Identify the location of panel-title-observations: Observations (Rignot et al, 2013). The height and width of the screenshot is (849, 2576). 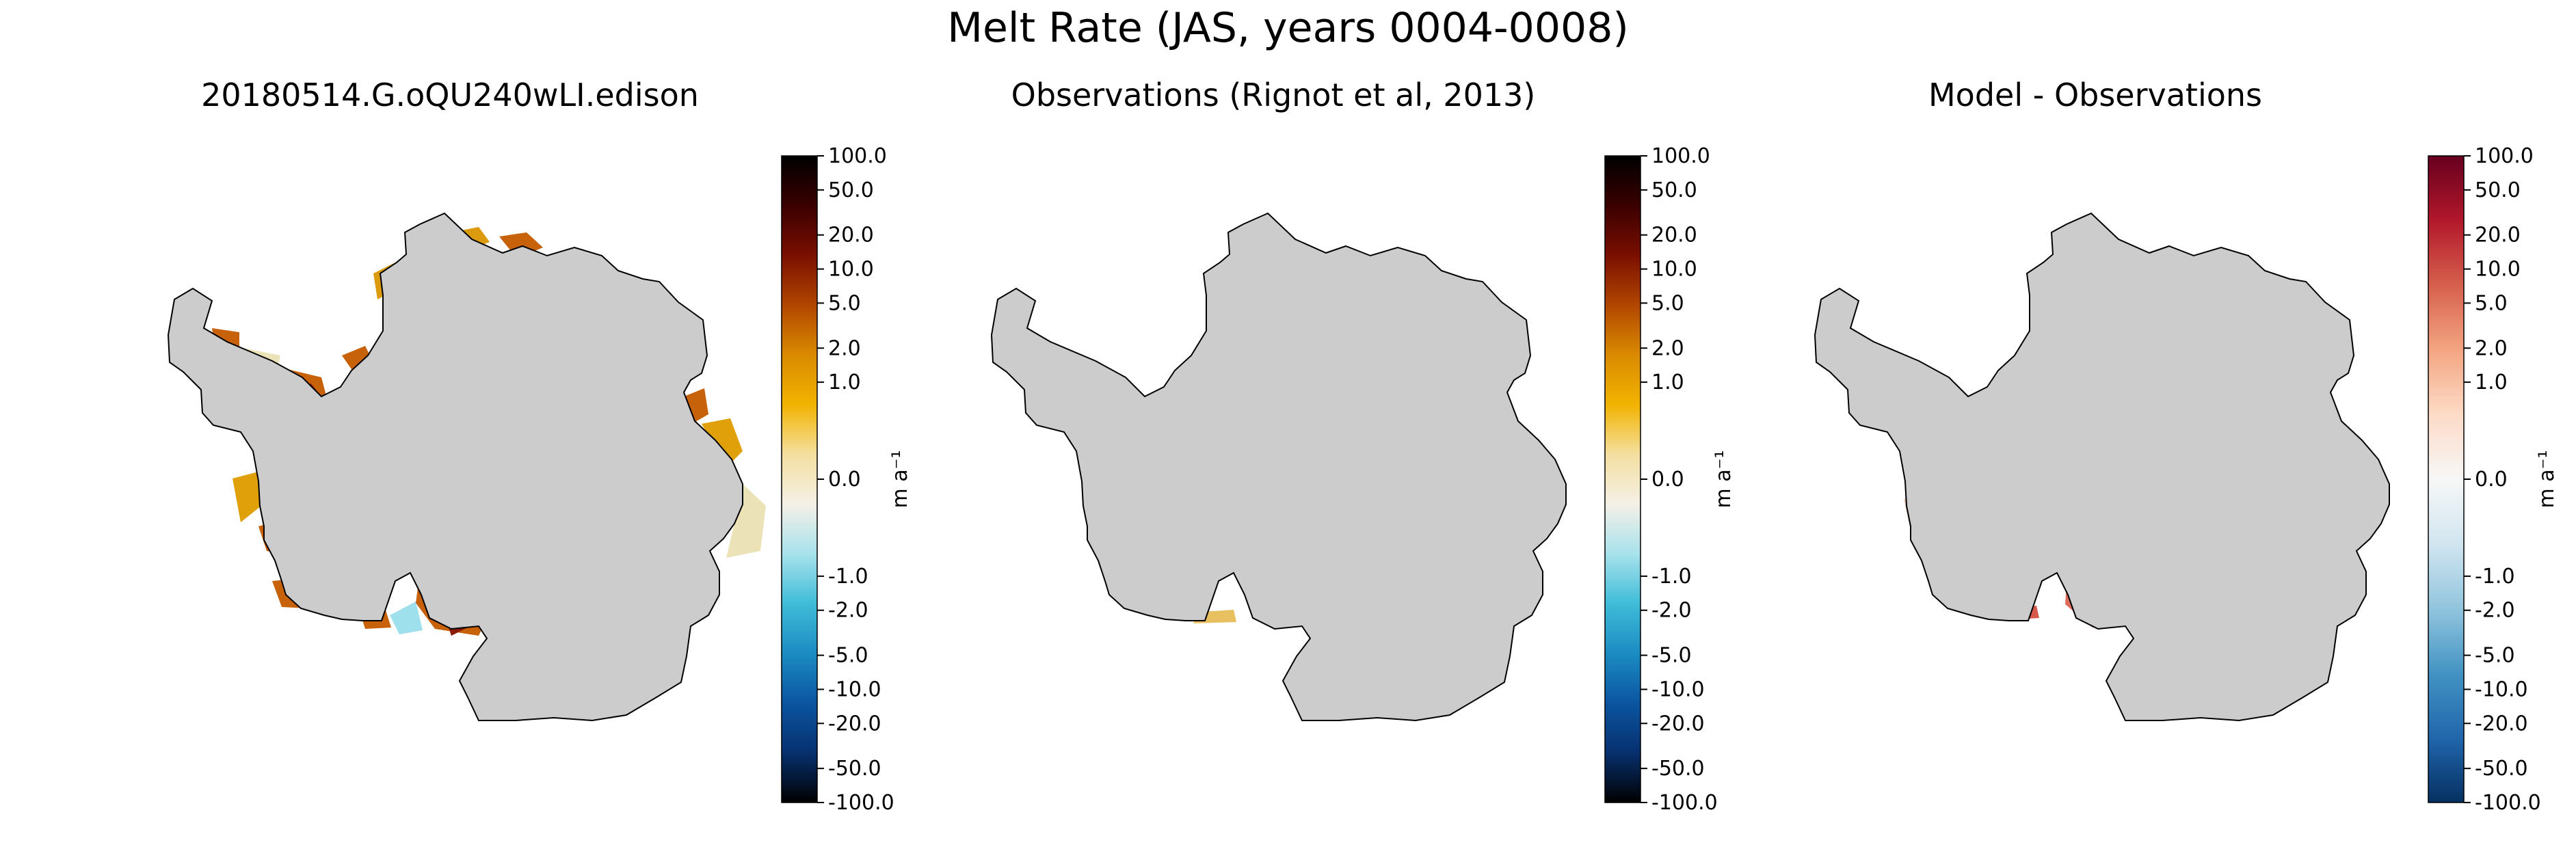
(1273, 95).